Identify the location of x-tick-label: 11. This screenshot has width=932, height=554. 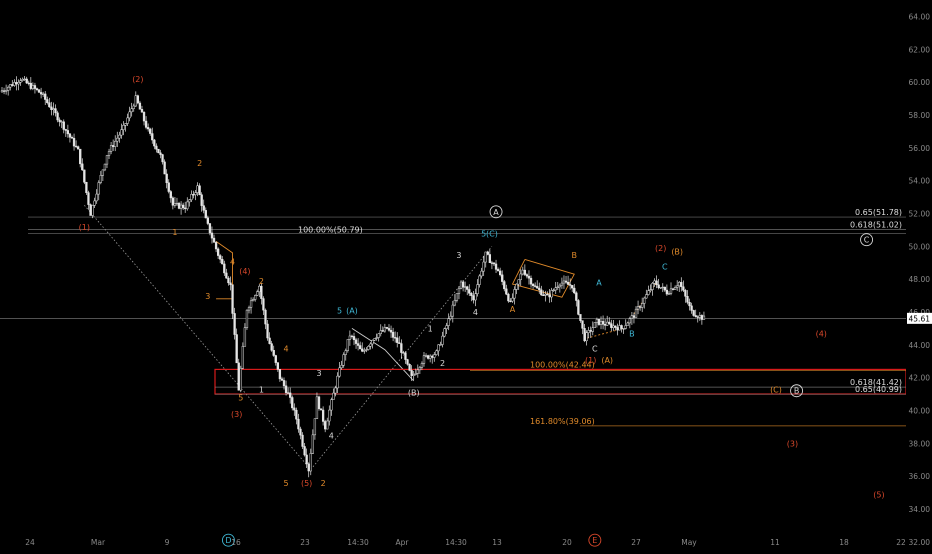
(775, 542).